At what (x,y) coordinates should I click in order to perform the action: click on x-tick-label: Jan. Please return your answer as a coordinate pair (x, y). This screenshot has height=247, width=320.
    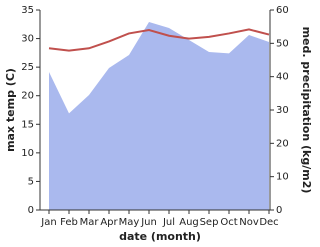
    Looking at the image, I should click on (48, 222).